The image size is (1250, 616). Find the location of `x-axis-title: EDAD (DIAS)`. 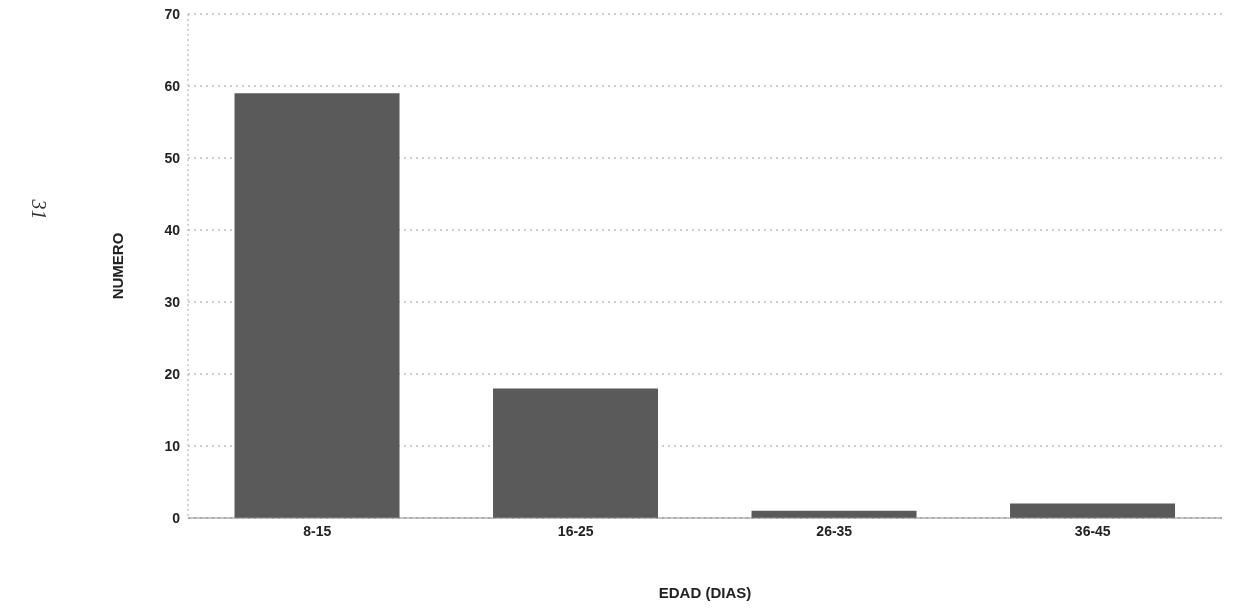

x-axis-title: EDAD (DIAS) is located at coordinates (705, 592).